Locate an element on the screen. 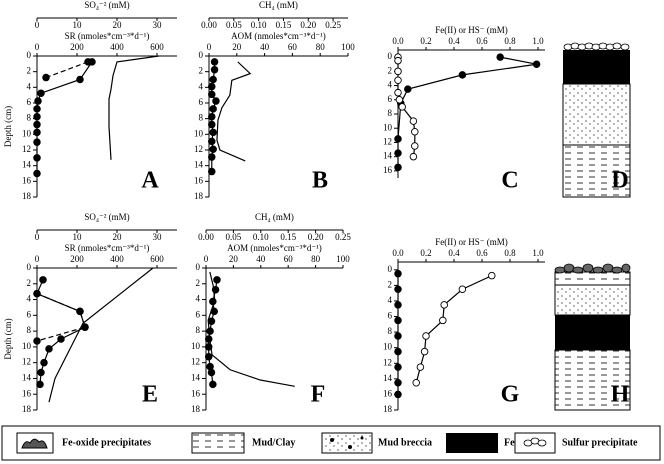  x-tick-label: 40 is located at coordinates (265, 47).